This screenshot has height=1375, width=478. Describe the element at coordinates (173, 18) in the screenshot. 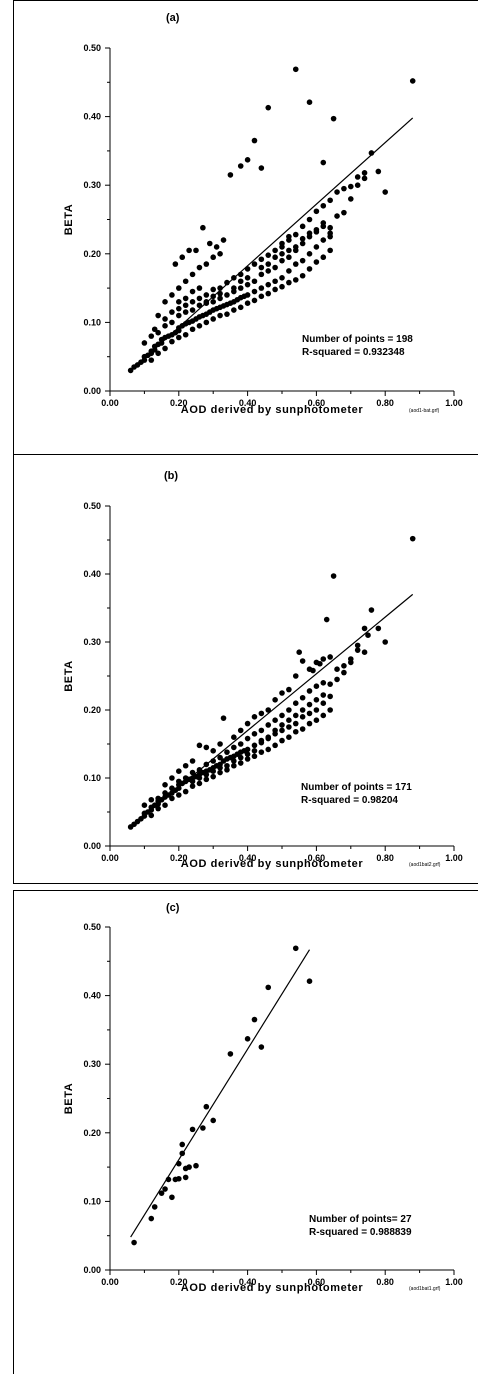

I see `panel-label: (a)` at that location.